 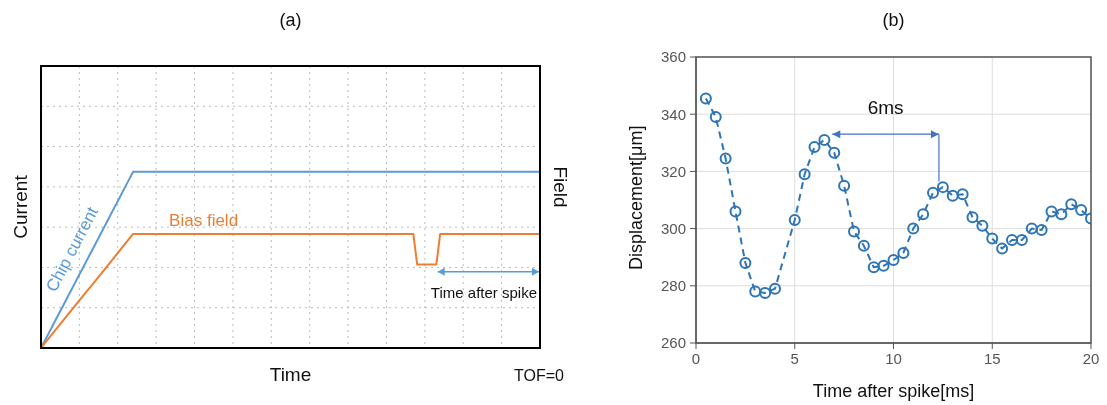 What do you see at coordinates (673, 286) in the screenshot?
I see `y-tick-label: 280` at bounding box center [673, 286].